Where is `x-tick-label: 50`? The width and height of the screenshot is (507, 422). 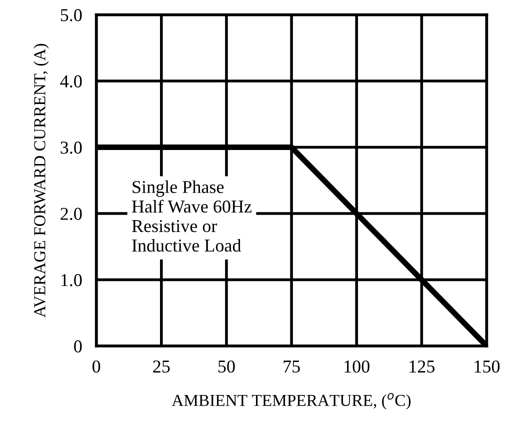
x-tick-label: 50 is located at coordinates (226, 366).